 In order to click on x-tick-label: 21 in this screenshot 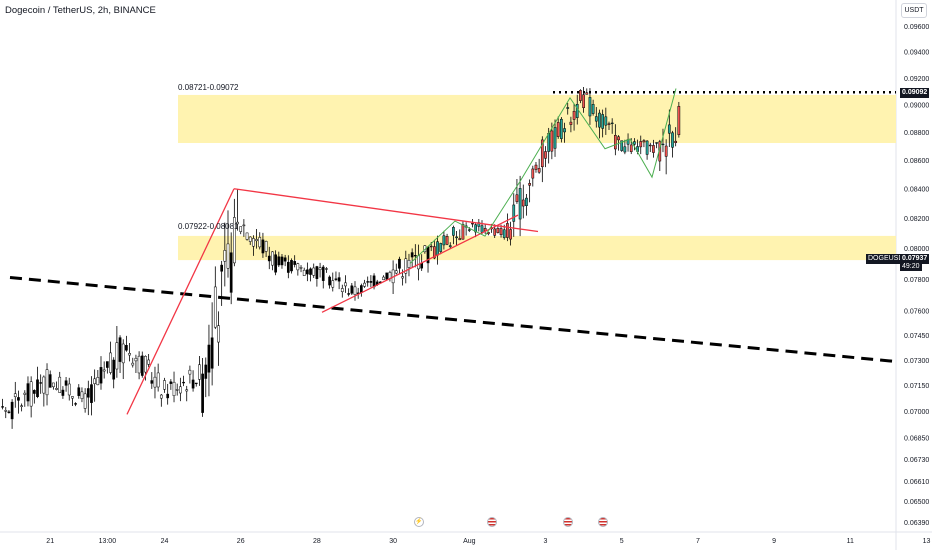, I will do `click(50, 541)`.